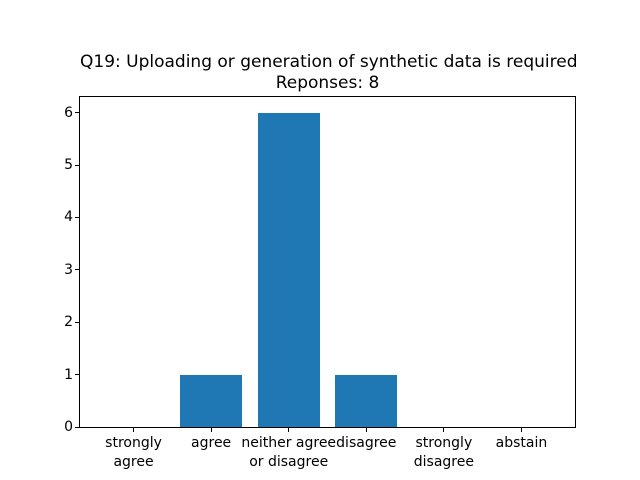  I want to click on x-tick-label-5: abstain, so click(521, 443).